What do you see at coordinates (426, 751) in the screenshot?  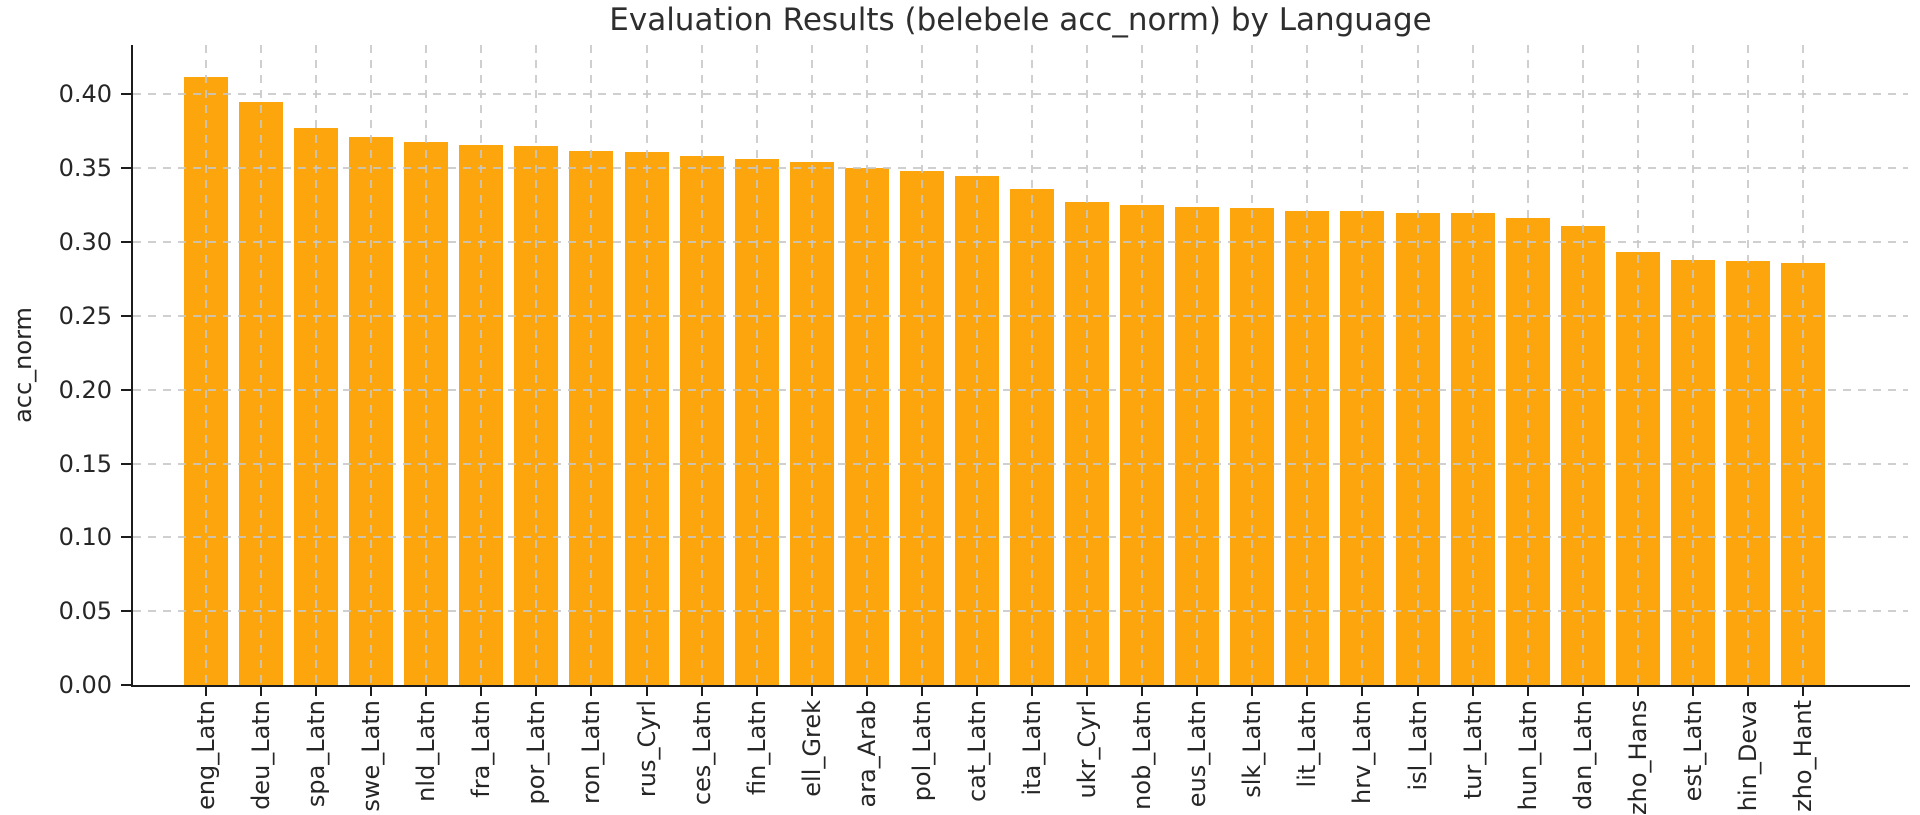 I see `x-tick-label: nld_Latn` at bounding box center [426, 751].